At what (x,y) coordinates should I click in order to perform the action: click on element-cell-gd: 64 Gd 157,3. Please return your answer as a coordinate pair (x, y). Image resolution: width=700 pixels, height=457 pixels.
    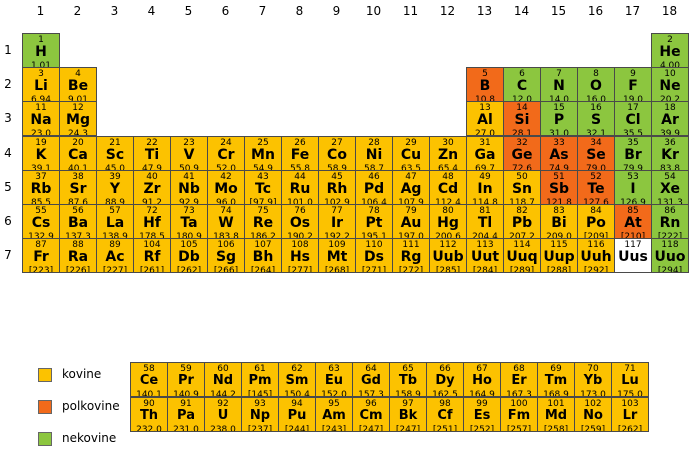
    Looking at the image, I should click on (371, 379).